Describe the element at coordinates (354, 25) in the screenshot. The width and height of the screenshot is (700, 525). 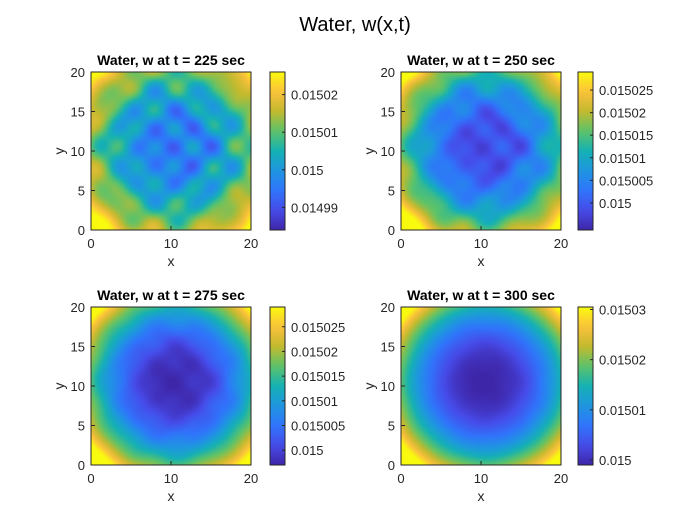
I see `figure-title: Water, w(x,t)` at that location.